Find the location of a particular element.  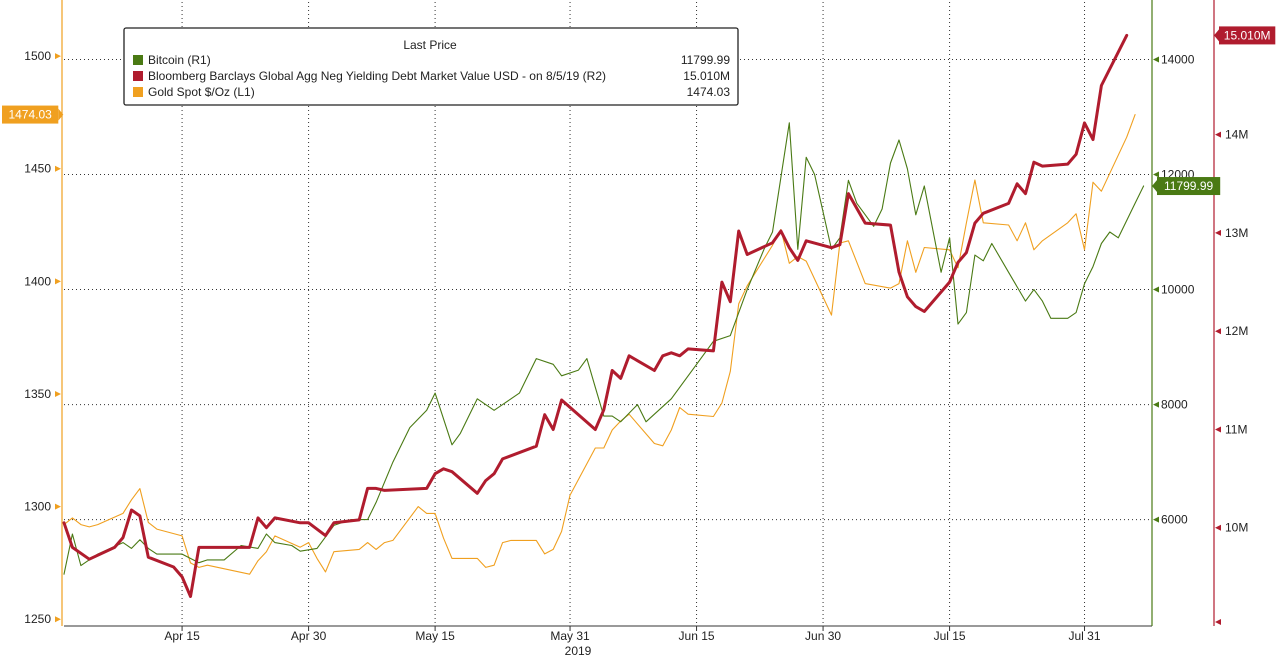

right1-tick-label: 8000 is located at coordinates (1174, 405).